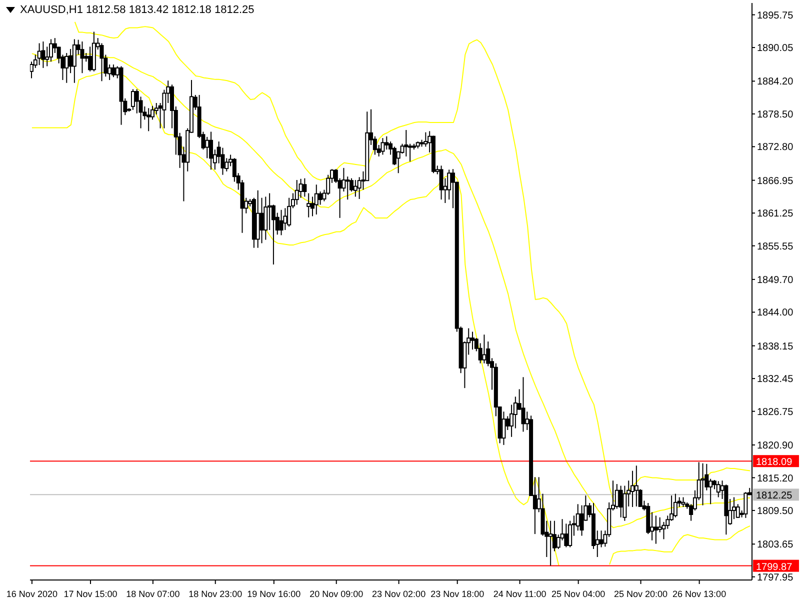 The width and height of the screenshot is (800, 600). I want to click on y-tick-label: 1838.15, so click(775, 346).